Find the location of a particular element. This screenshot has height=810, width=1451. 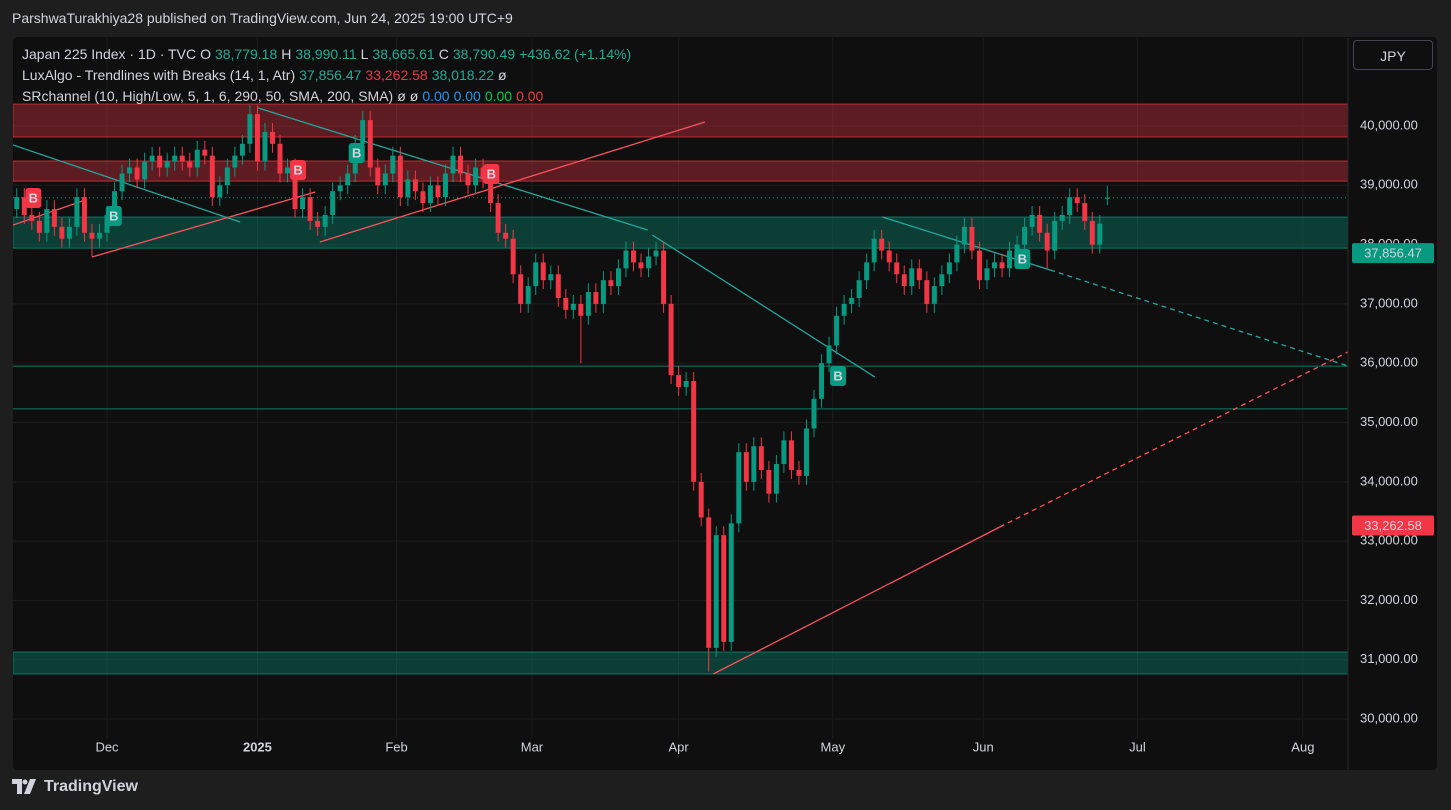

y-tick-label: 34,000.00 is located at coordinates (1389, 480).